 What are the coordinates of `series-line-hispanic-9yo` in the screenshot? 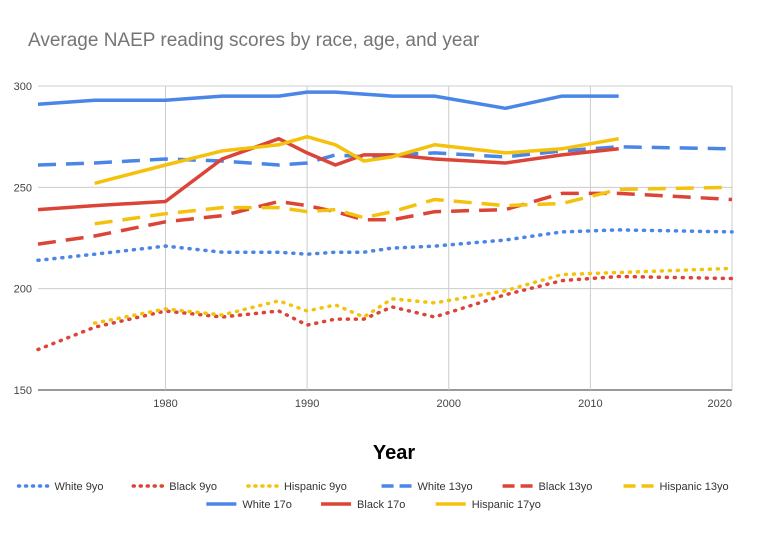 It's located at (413, 295).